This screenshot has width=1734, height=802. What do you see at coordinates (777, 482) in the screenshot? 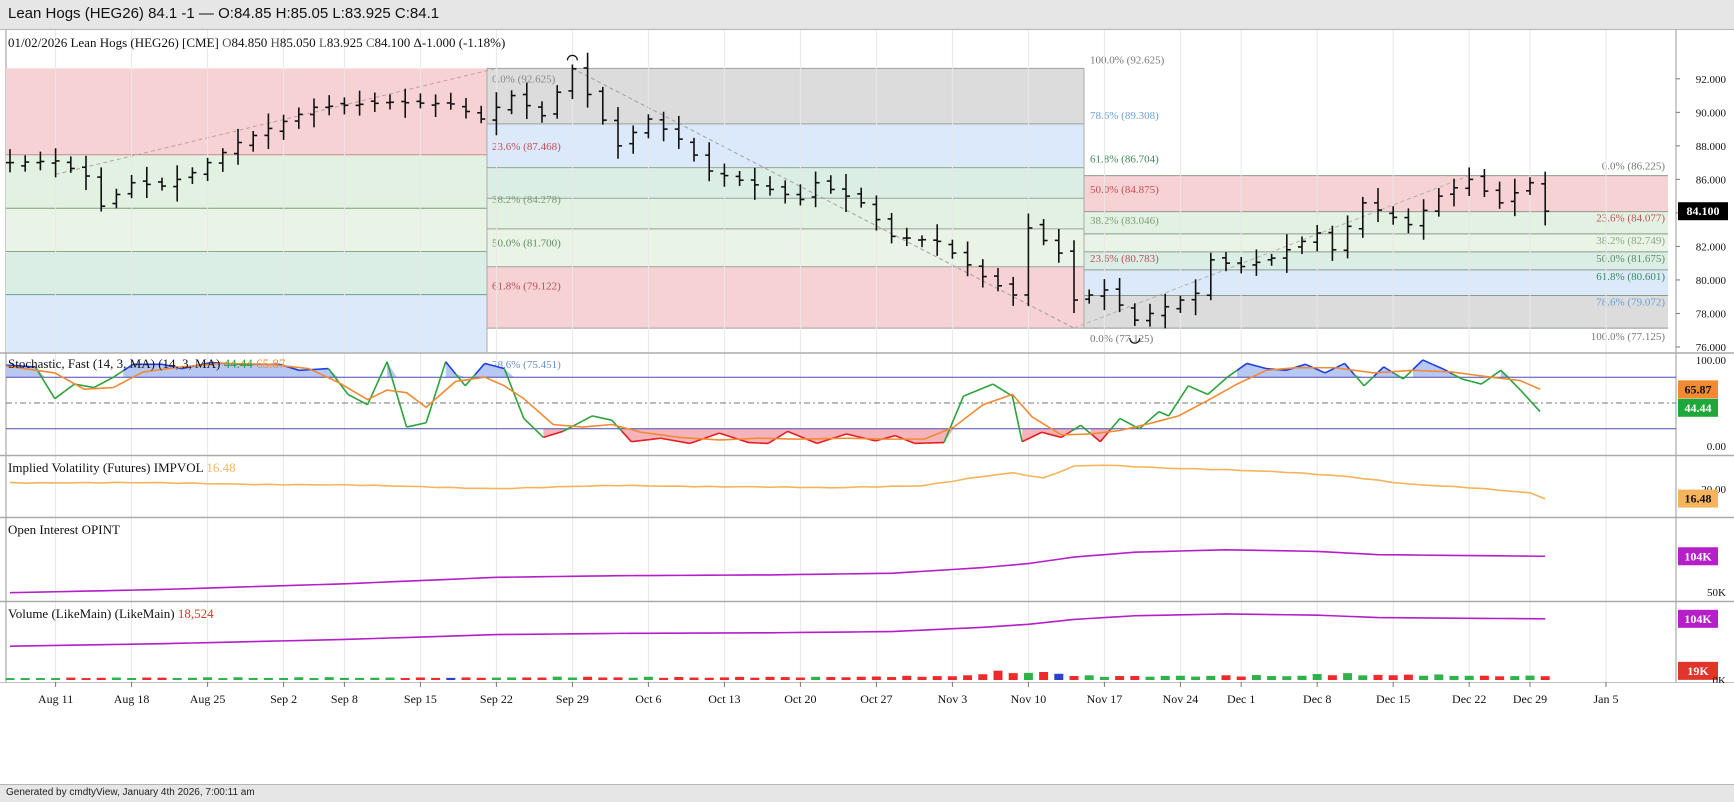
I see `impvol-line` at bounding box center [777, 482].